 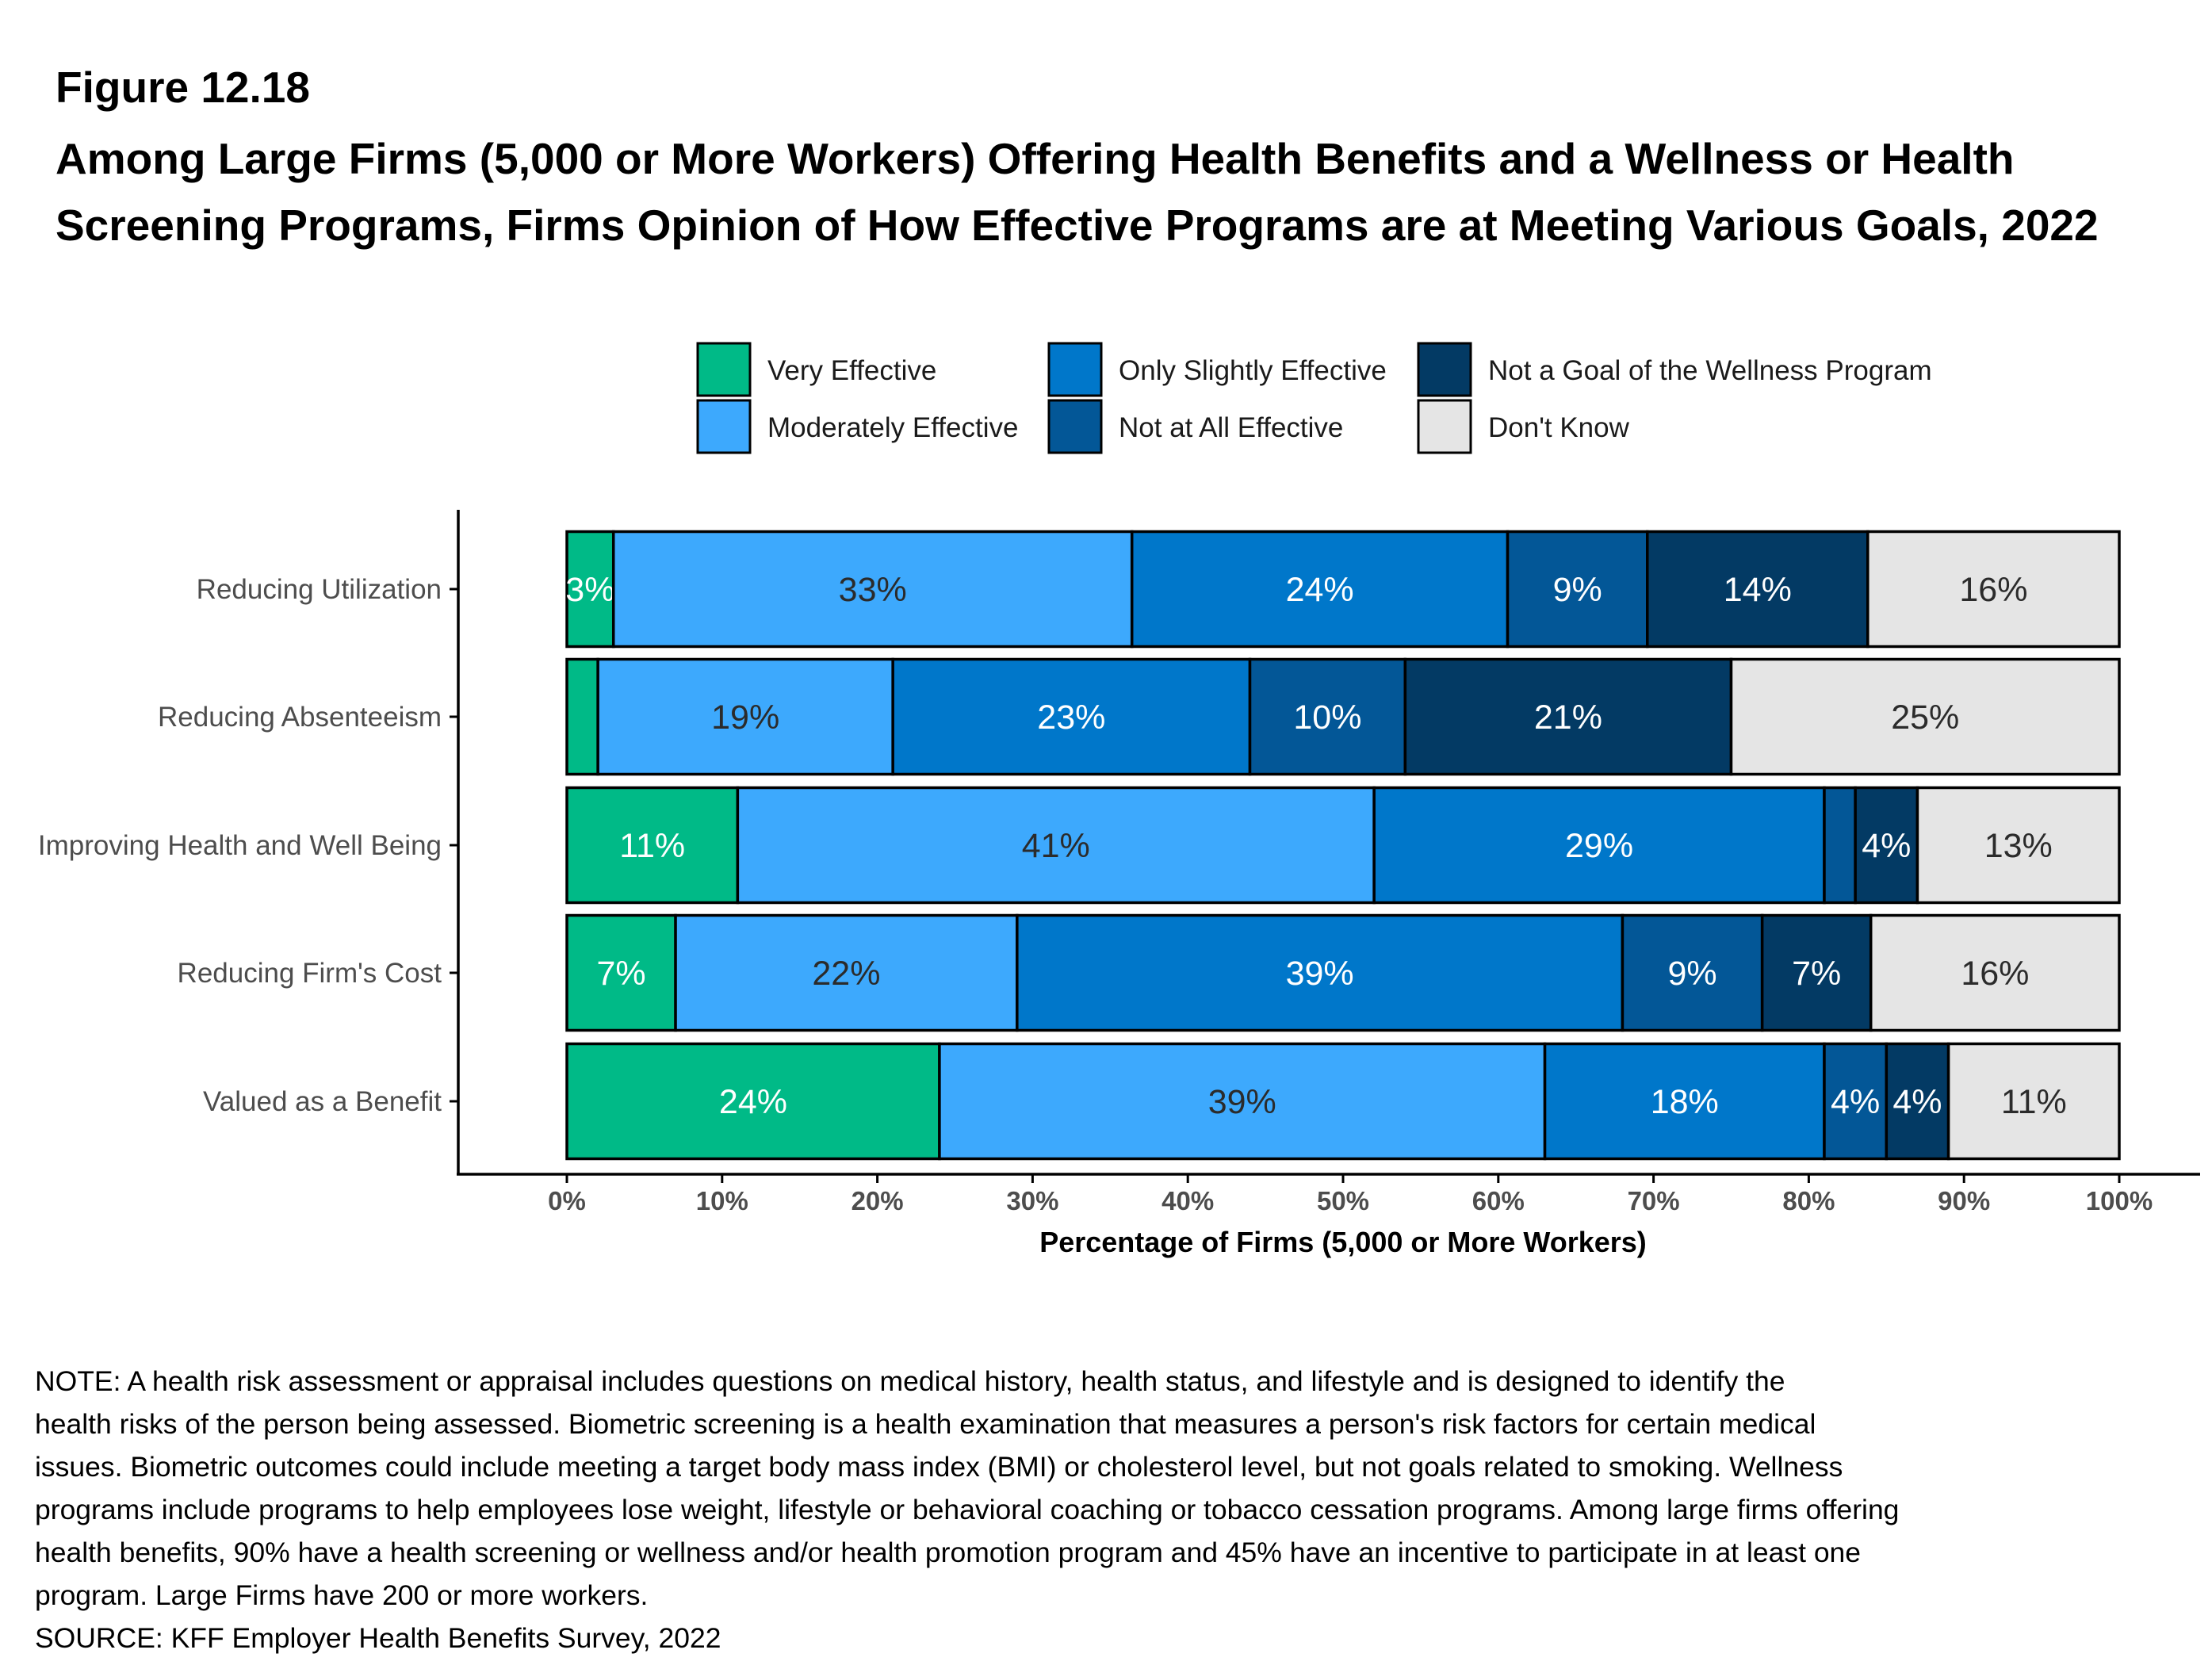 I want to click on data-label: 10%, so click(x=1327, y=718).